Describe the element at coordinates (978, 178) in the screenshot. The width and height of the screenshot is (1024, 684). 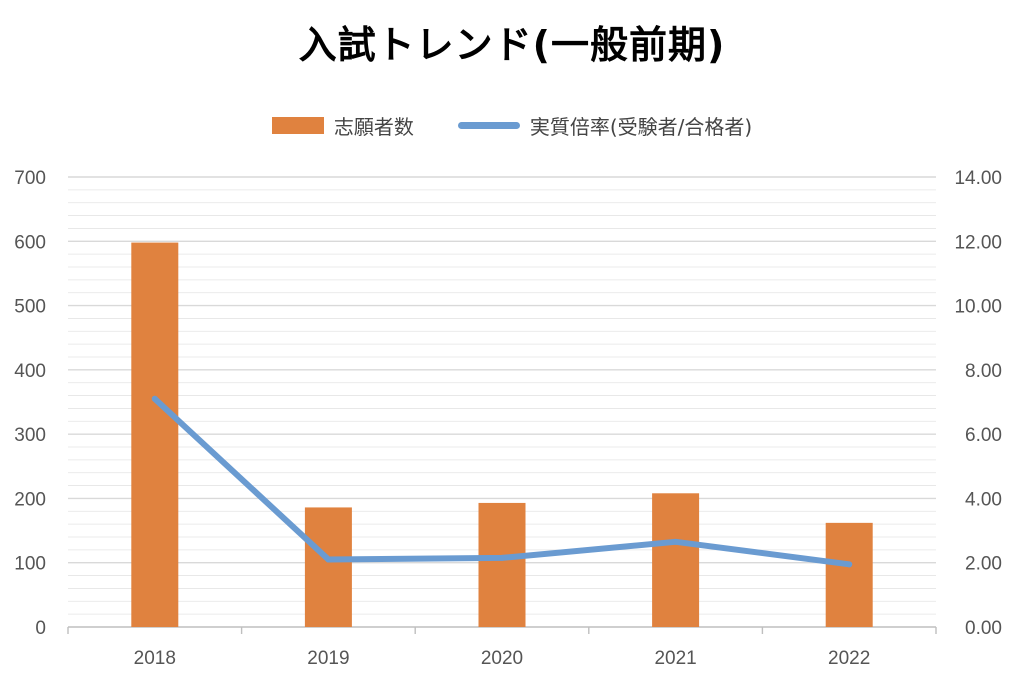
I see `y-right-tick-label: 14.00` at that location.